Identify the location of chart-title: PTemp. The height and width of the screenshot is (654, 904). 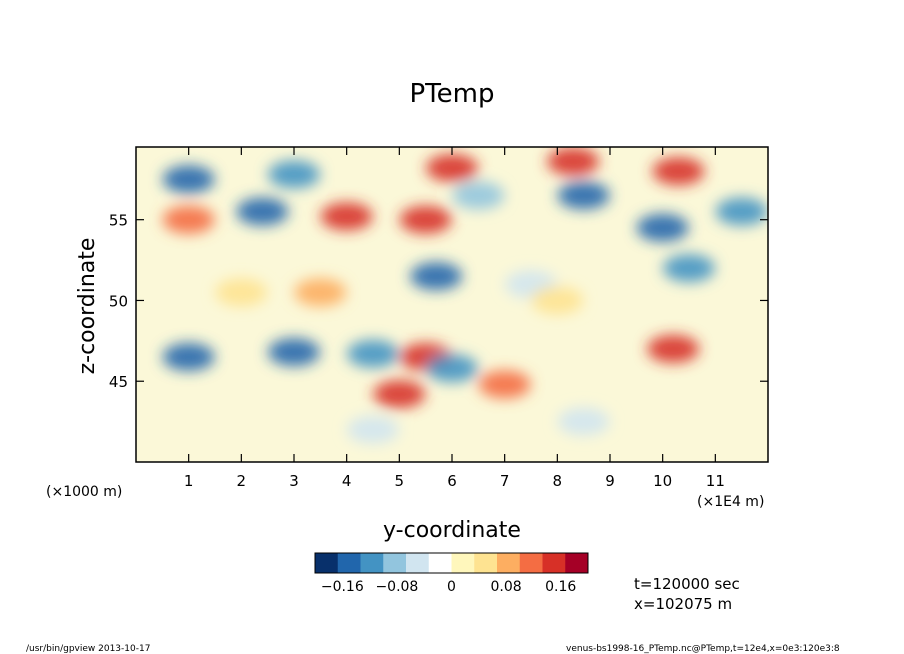
(452, 94).